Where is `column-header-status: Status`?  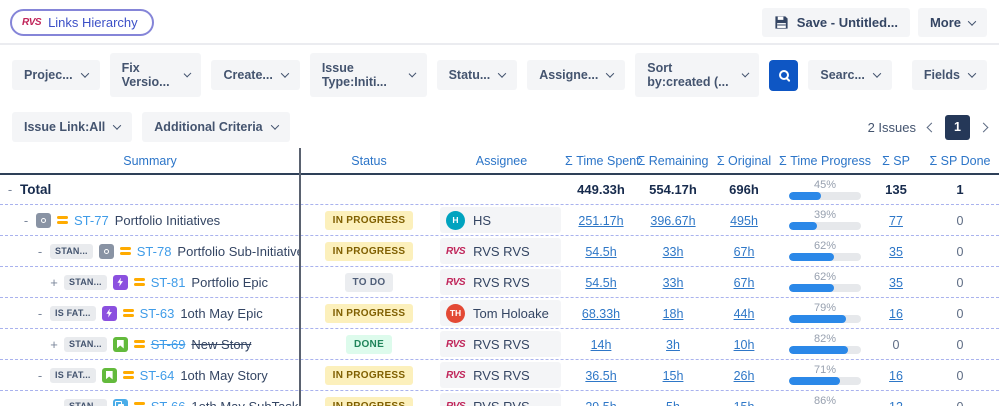
column-header-status: Status is located at coordinates (369, 160).